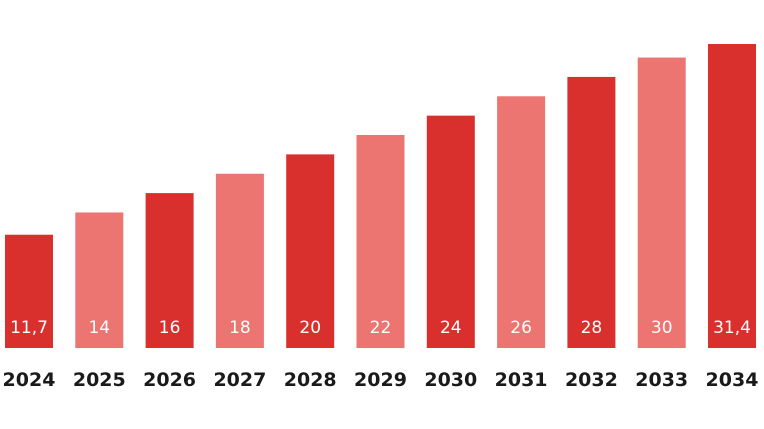 The image size is (764, 429). I want to click on x-tick-label-2026: 2026, so click(169, 380).